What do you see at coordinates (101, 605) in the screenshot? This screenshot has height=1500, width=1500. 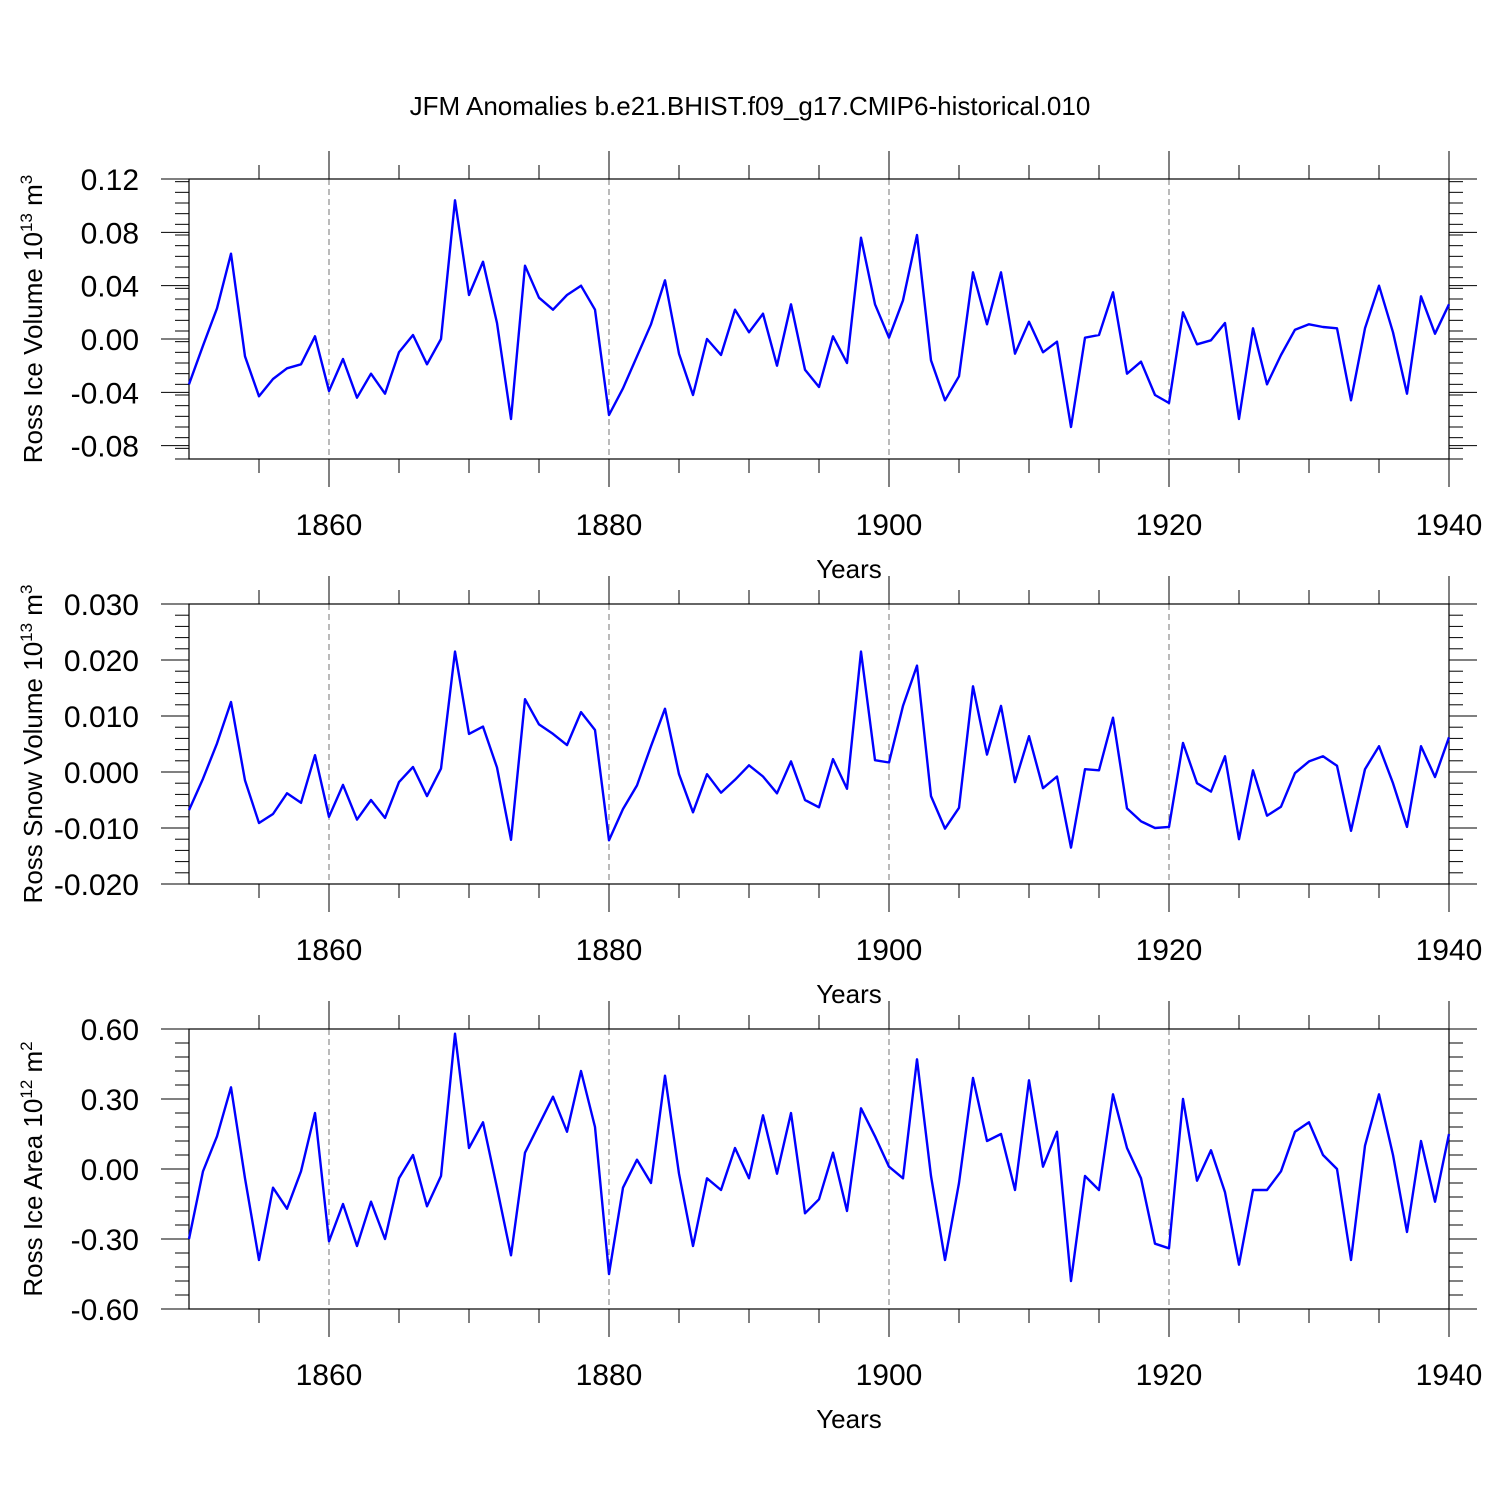 I see `y-tick-label: 0.030` at bounding box center [101, 605].